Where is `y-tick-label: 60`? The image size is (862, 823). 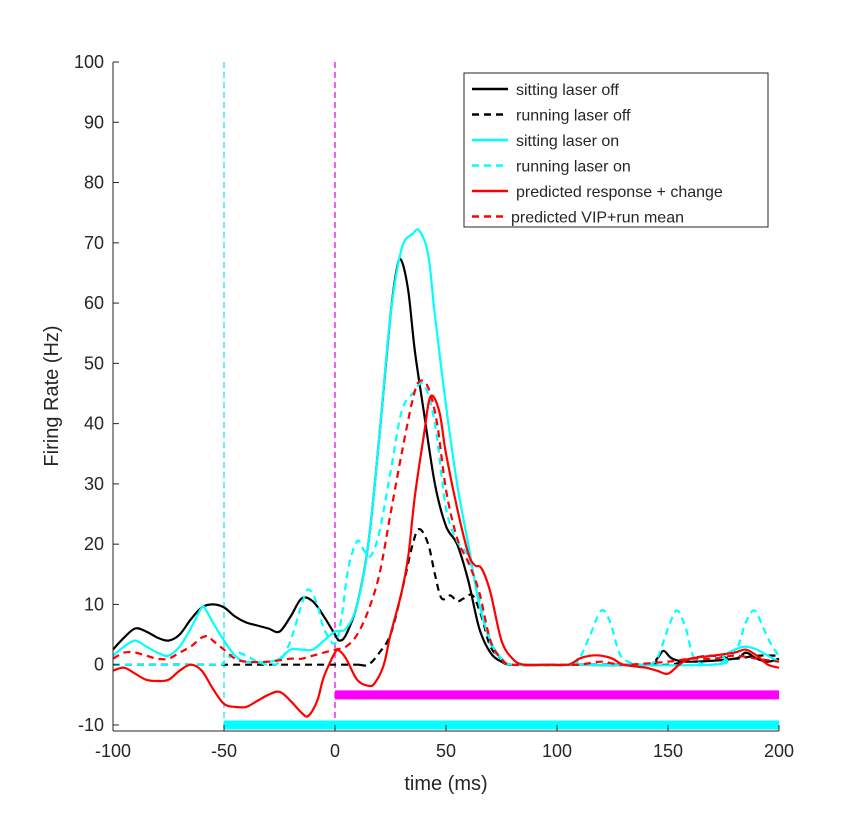
y-tick-label: 60 is located at coordinates (94, 303).